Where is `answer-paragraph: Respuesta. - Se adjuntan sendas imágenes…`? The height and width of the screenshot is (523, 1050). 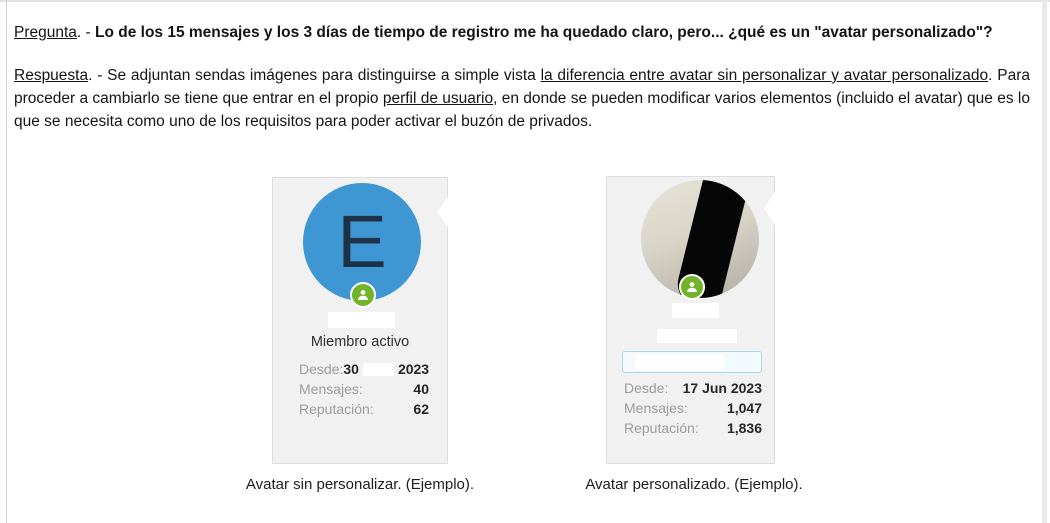
answer-paragraph: Respuesta. - Se adjuntan sendas imágenes… is located at coordinates (522, 98).